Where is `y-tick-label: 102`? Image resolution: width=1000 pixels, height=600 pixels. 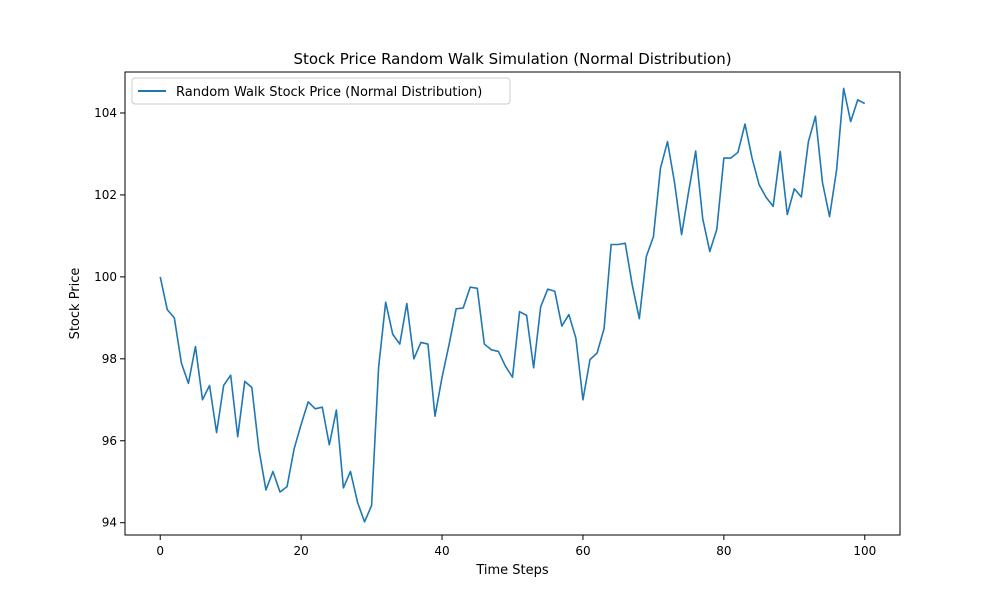
y-tick-label: 102 is located at coordinates (105, 195).